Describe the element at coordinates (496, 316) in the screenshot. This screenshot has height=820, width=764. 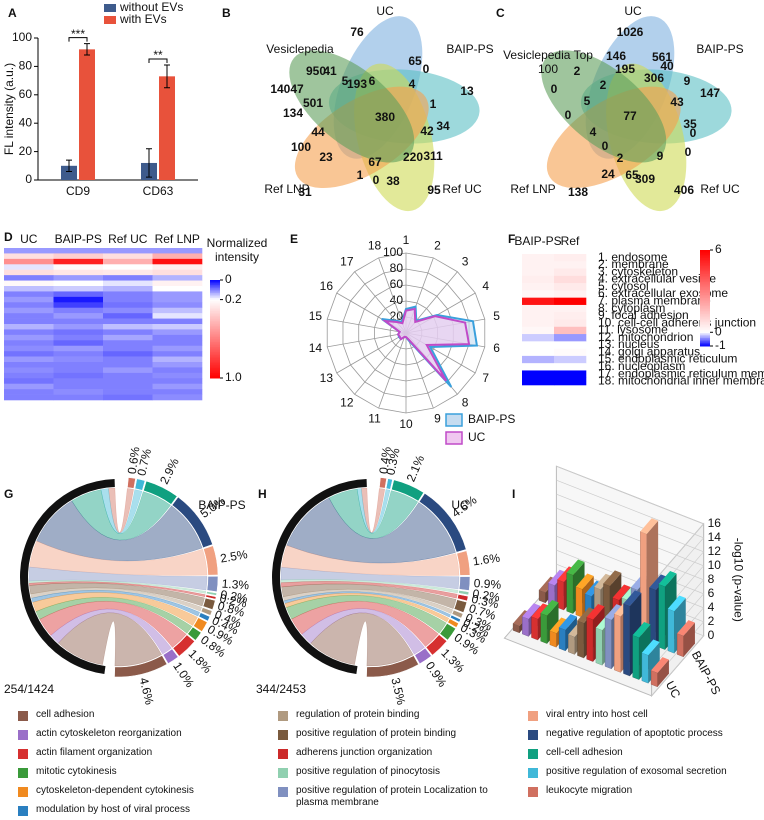
I see `axis-label: 5` at that location.